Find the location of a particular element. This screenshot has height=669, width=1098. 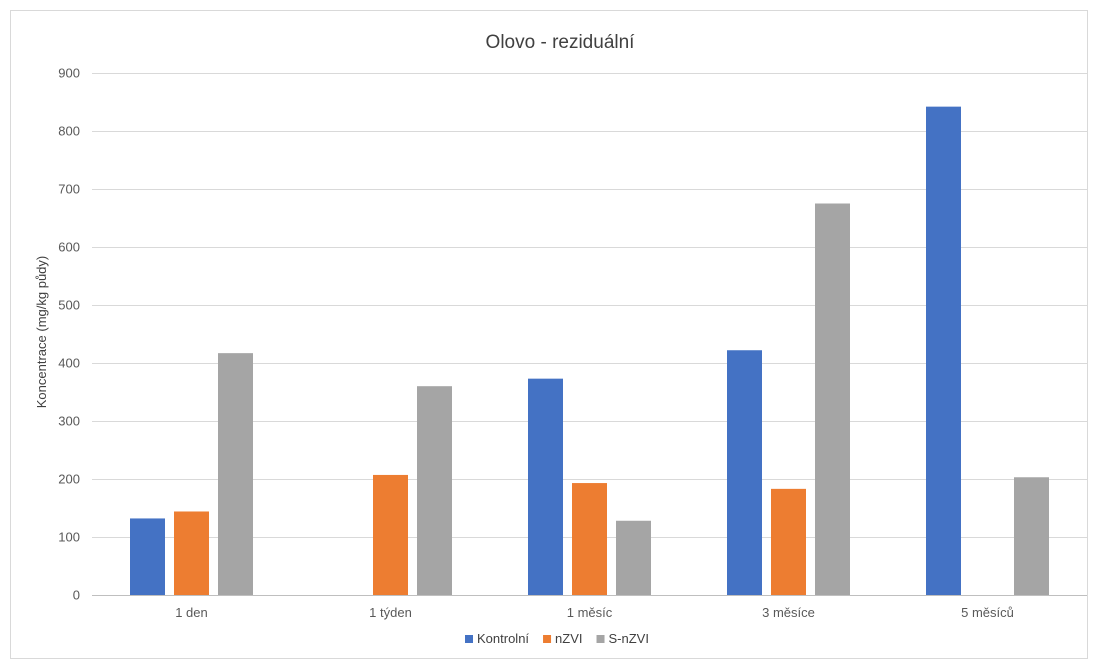

y-tick-label: 500 is located at coordinates (69, 305).